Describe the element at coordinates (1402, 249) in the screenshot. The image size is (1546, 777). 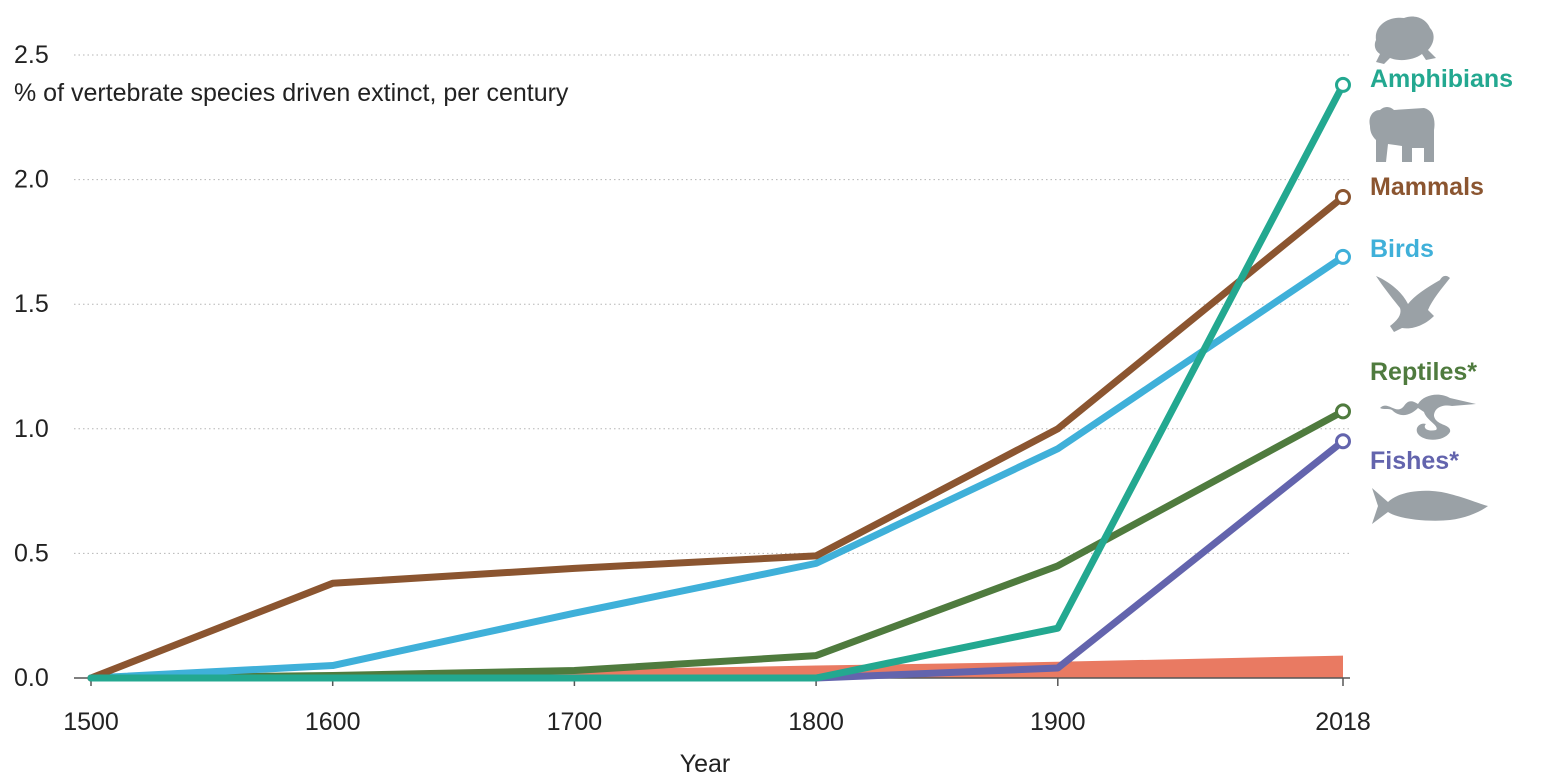
I see `series-label-birds: Birds` at that location.